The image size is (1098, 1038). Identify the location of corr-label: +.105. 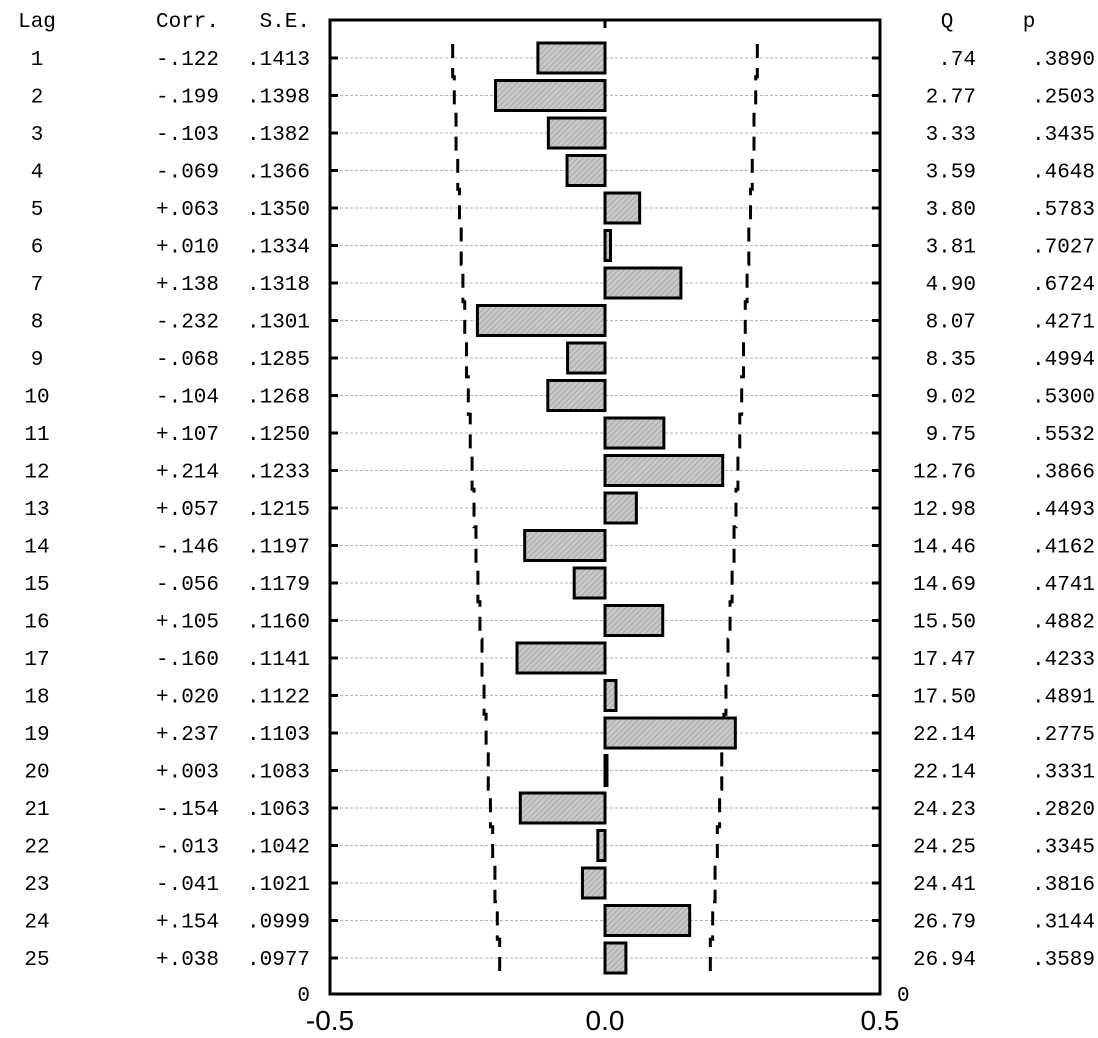
(187, 623).